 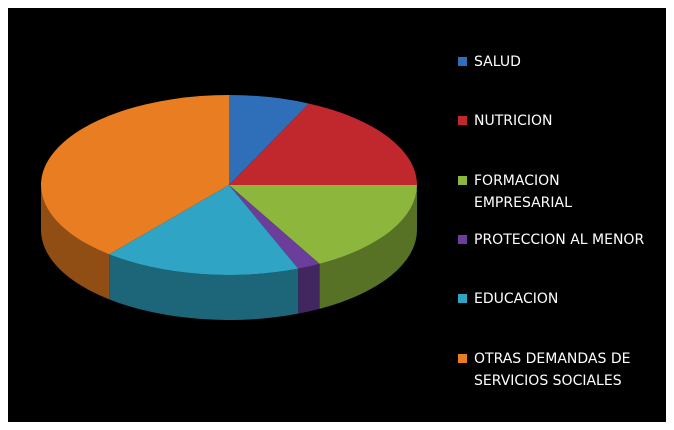 What do you see at coordinates (556, 121) in the screenshot?
I see `legend-item: NUTRICION` at bounding box center [556, 121].